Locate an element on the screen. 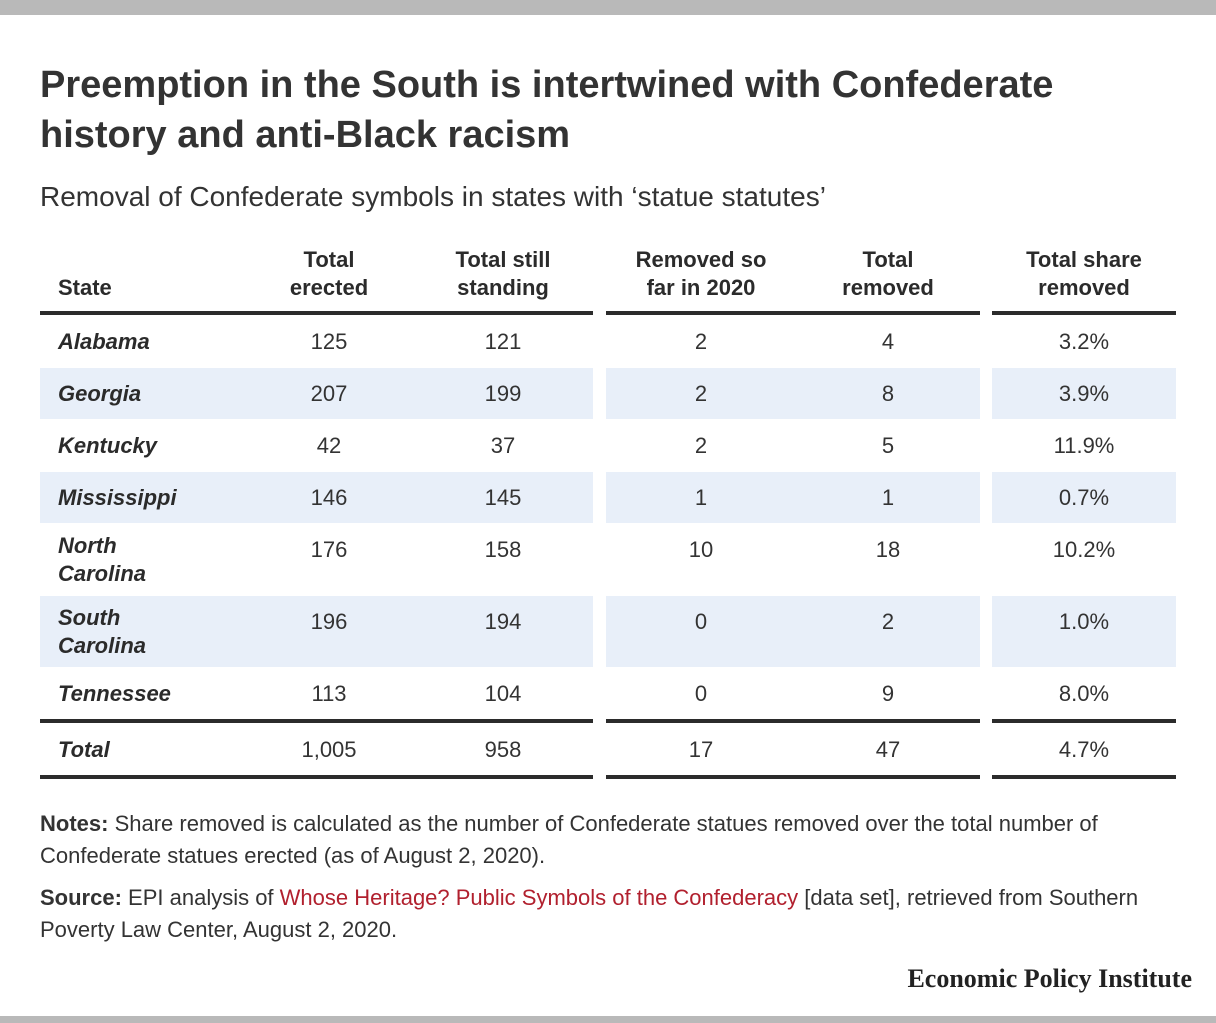  bottom-frame-bar is located at coordinates (608, 1019).